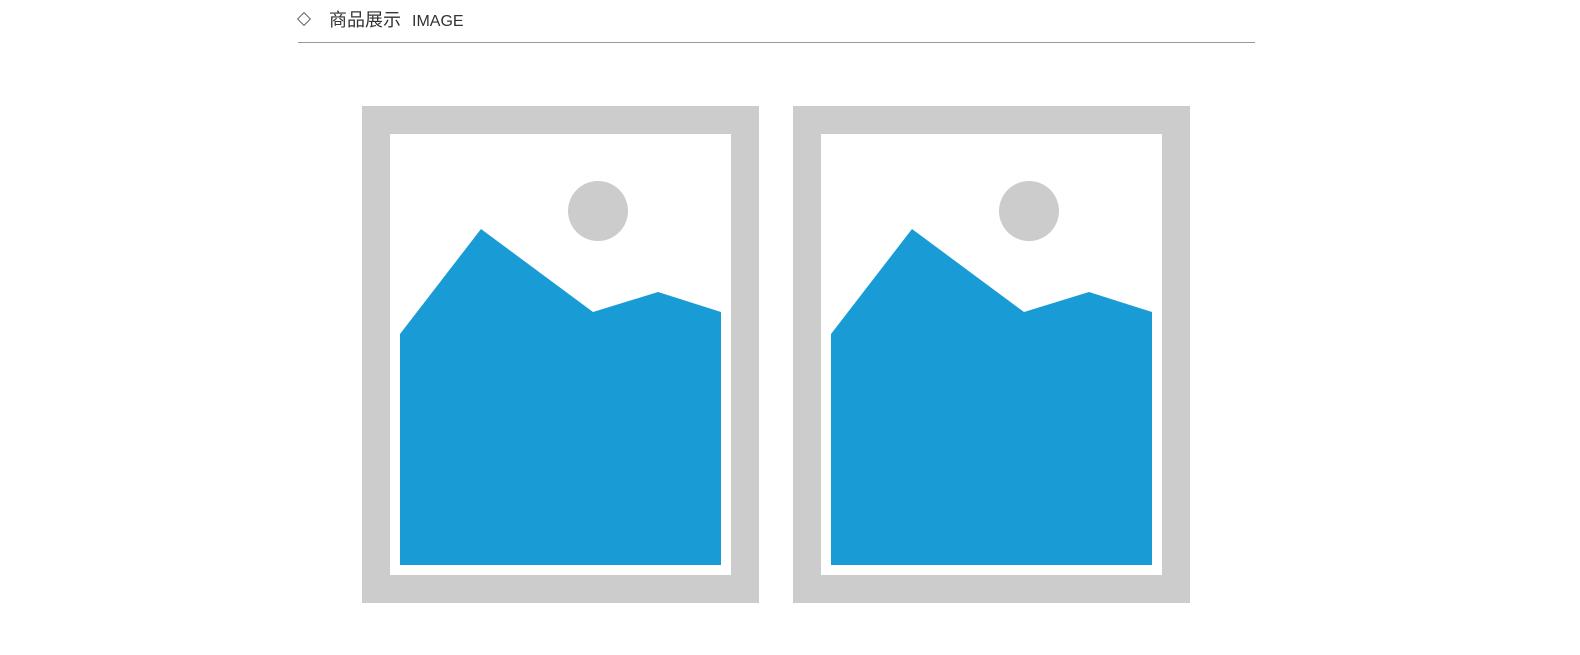 The image size is (1580, 655). Describe the element at coordinates (775, 21) in the screenshot. I see `section-header: 商品展示 IMAGE` at that location.